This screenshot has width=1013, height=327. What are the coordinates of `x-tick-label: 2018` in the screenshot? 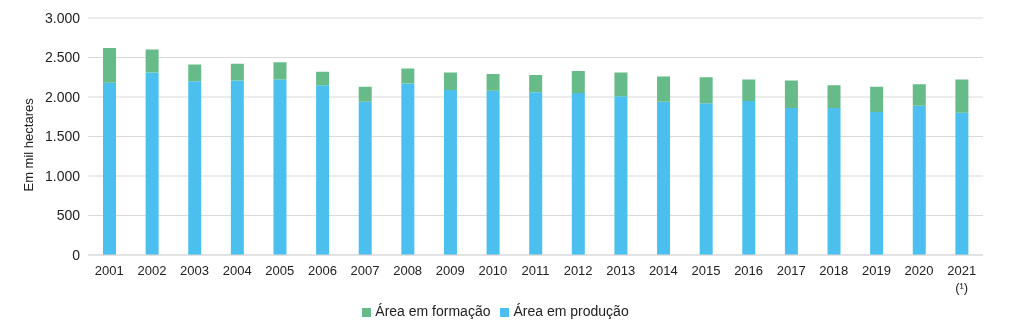 It's located at (834, 270).